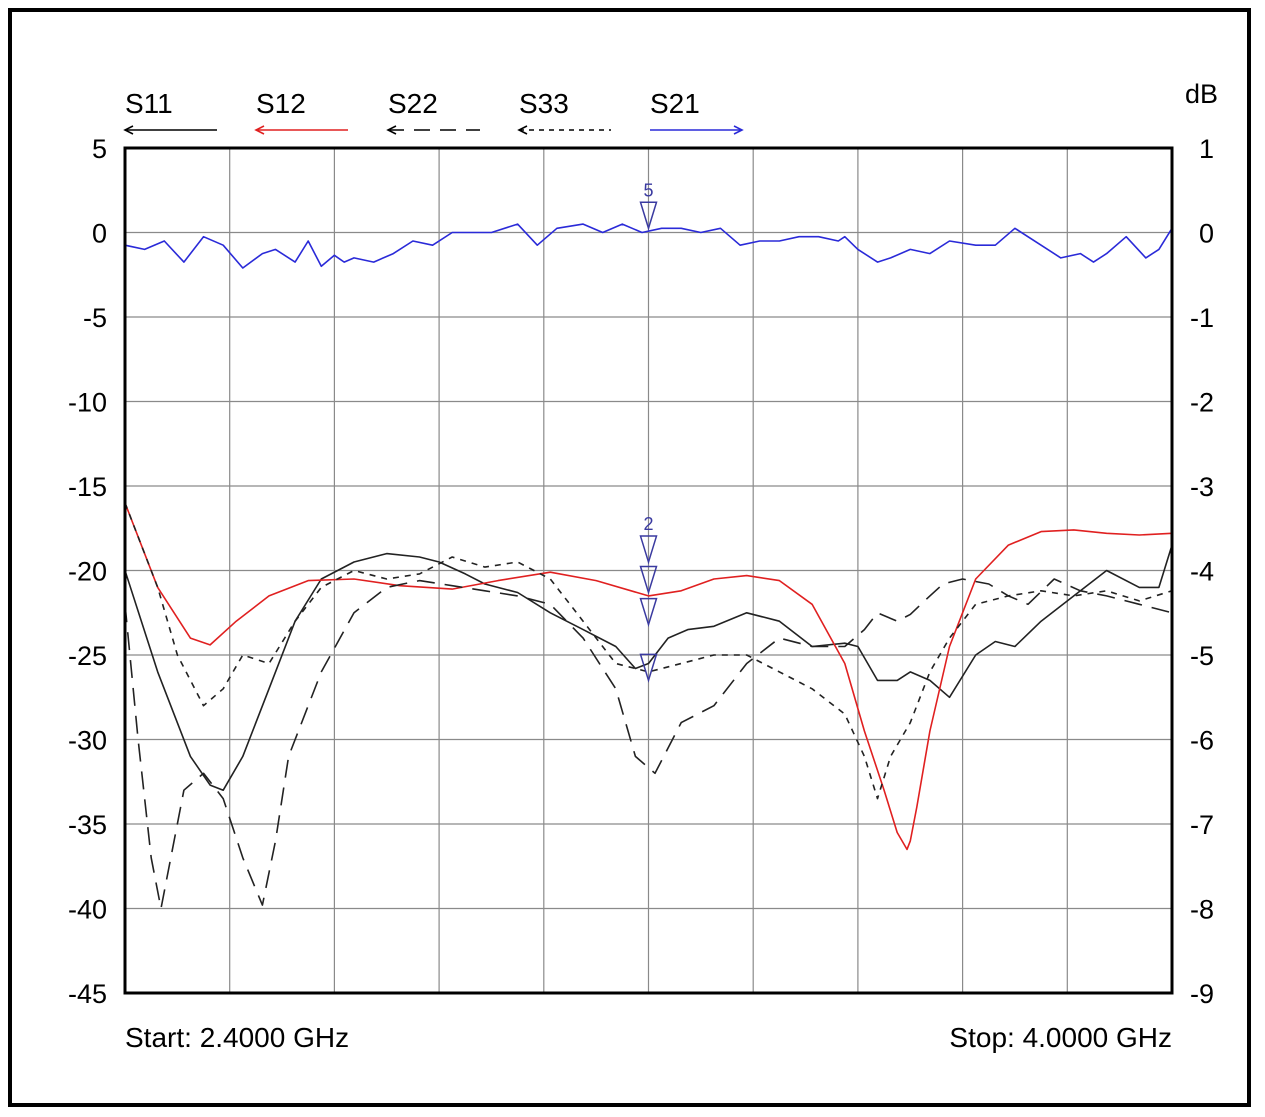 The width and height of the screenshot is (1265, 1117). Describe the element at coordinates (87, 825) in the screenshot. I see `left-tick-label: -35` at that location.